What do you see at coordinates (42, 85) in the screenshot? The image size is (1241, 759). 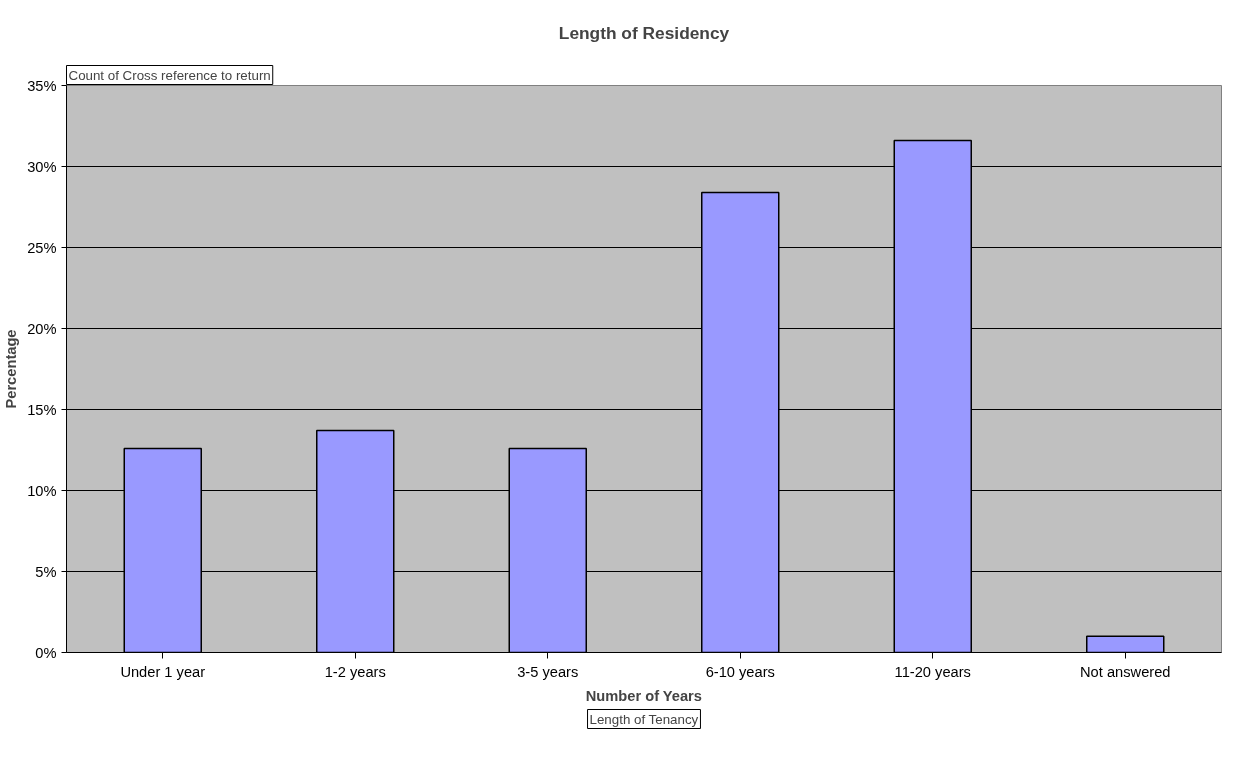 I see `y-tick-label: 35%` at bounding box center [42, 85].